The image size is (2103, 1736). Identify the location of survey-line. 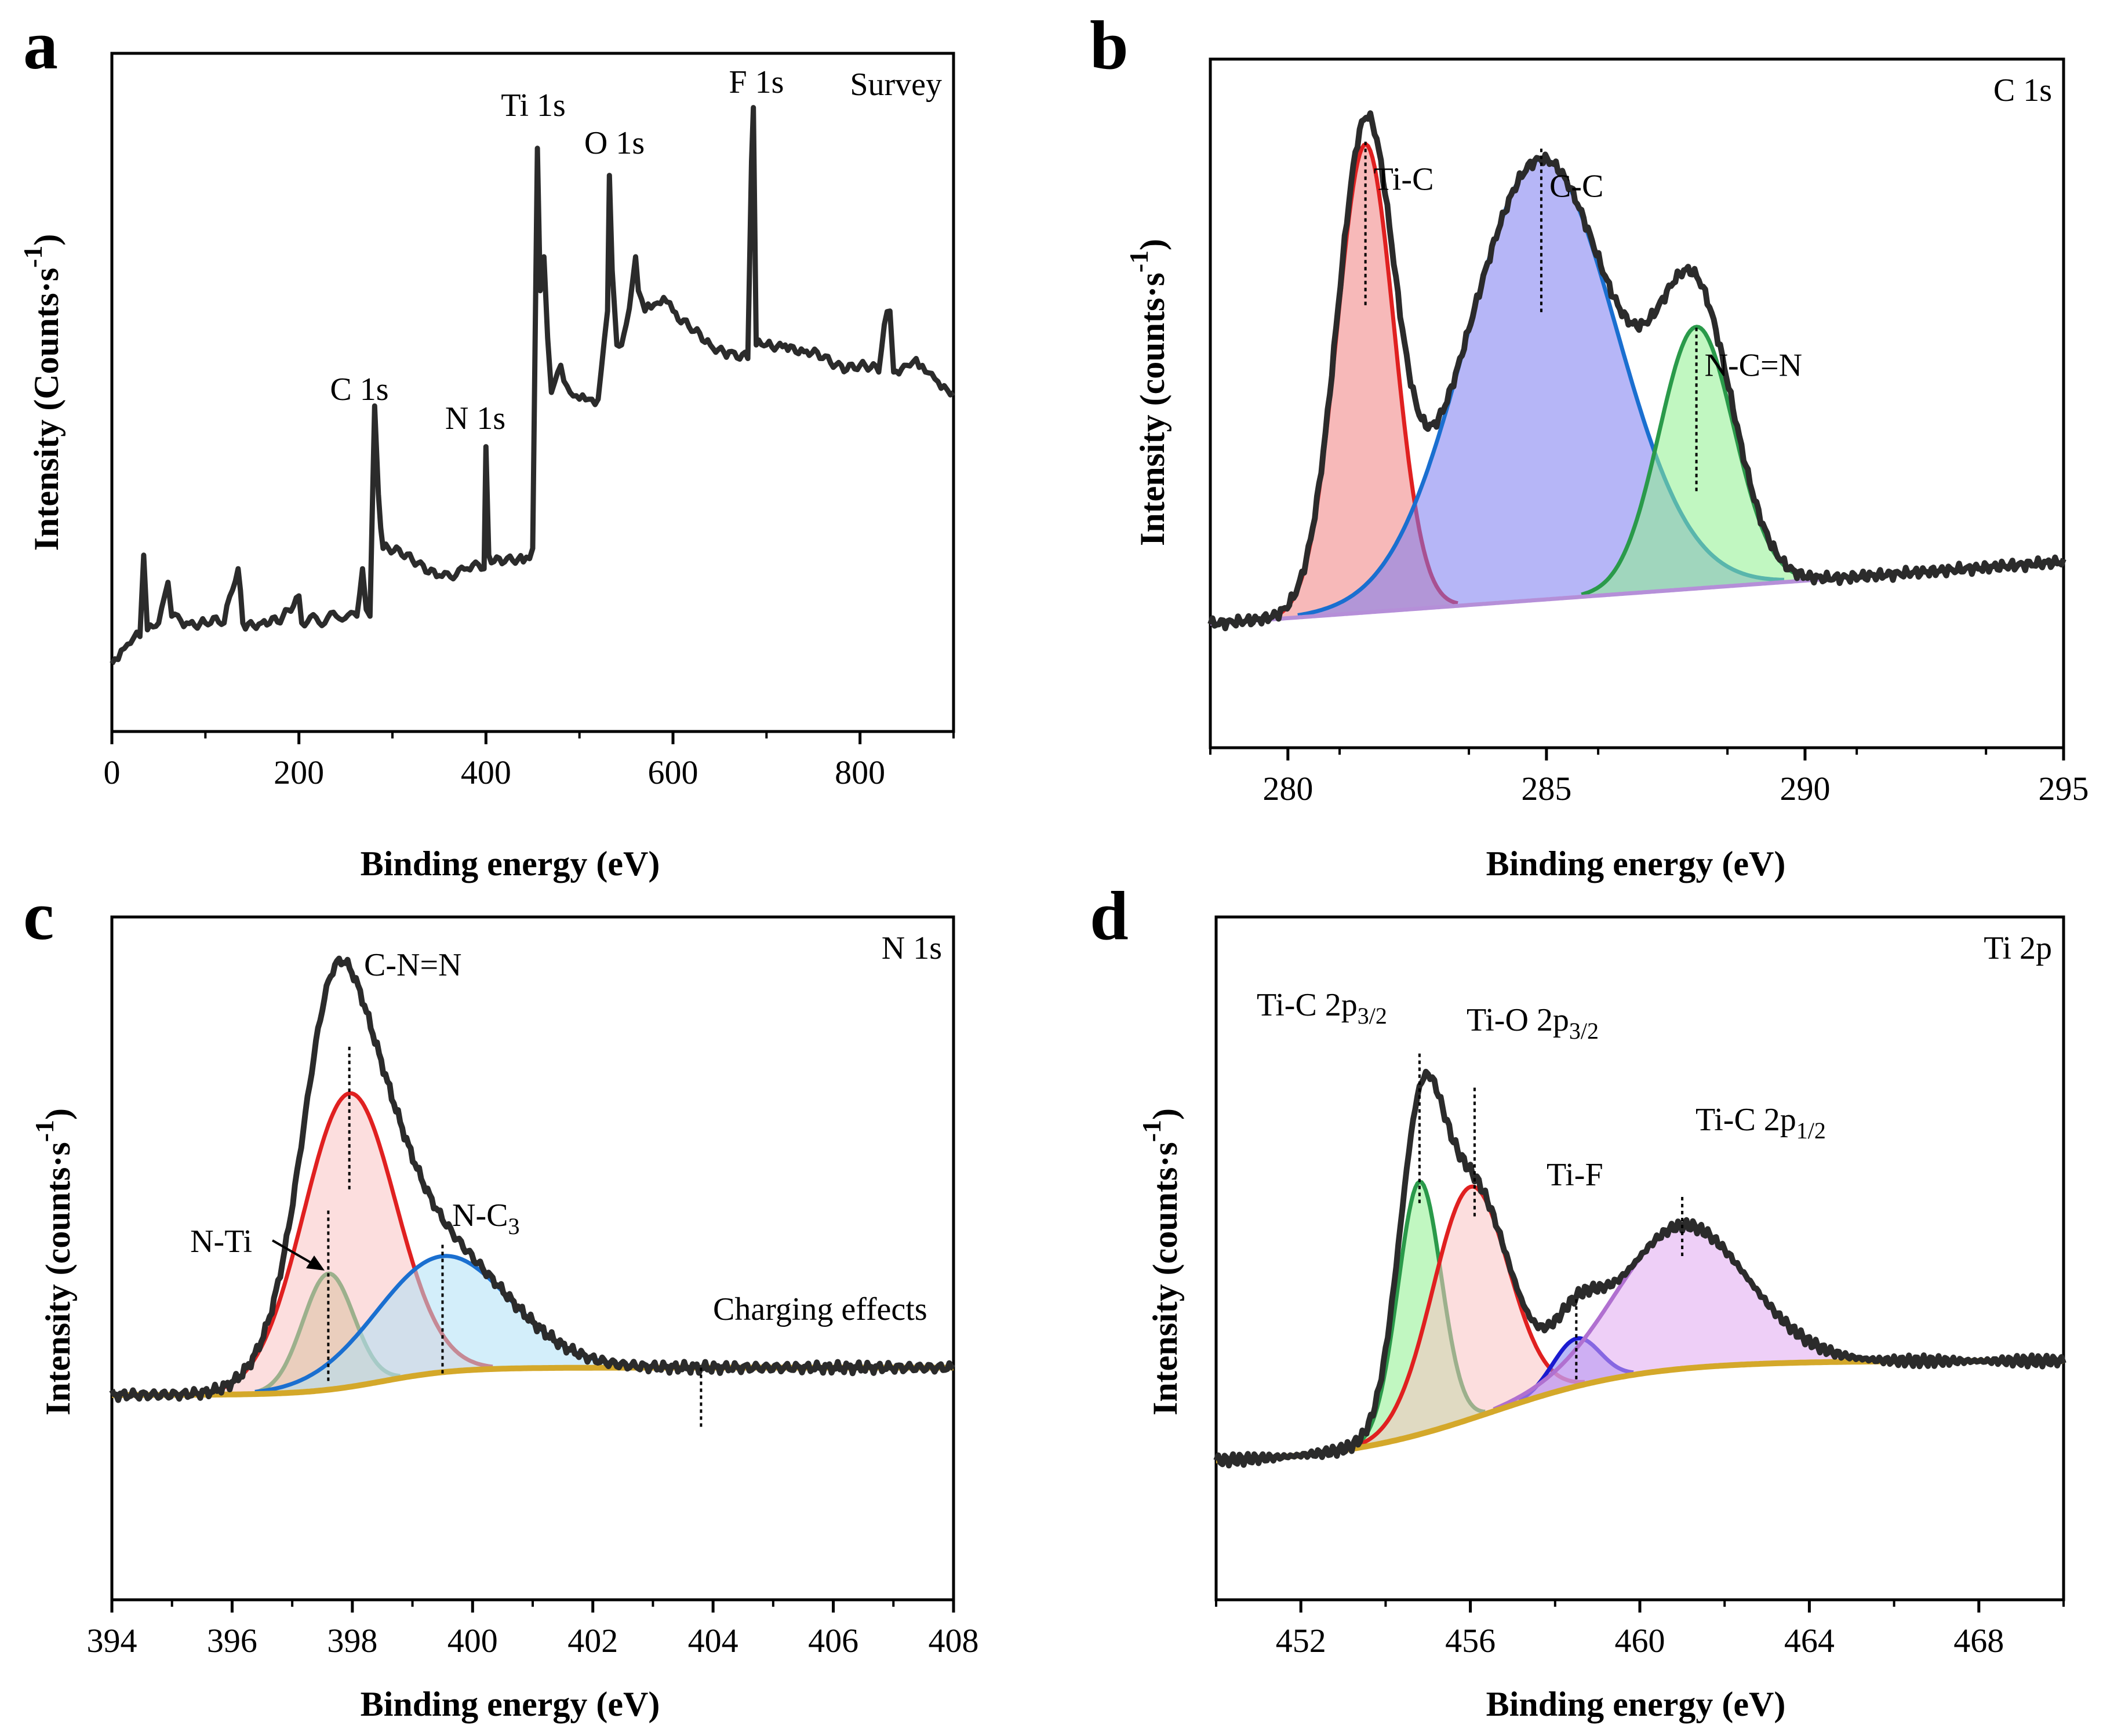
(532, 385).